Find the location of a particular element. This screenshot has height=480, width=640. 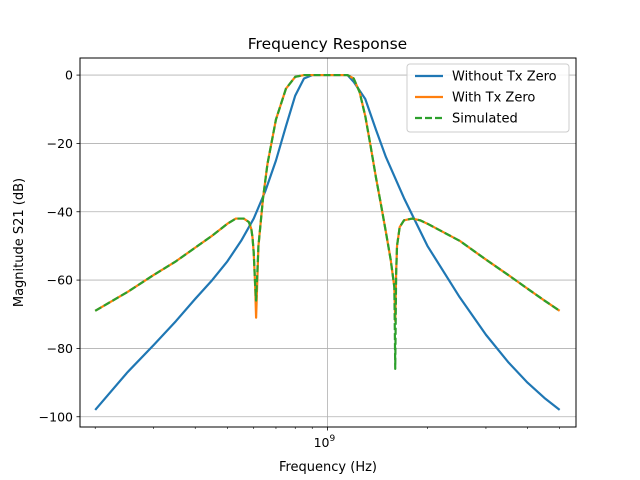

y-tick-label: −60 is located at coordinates (60, 280).